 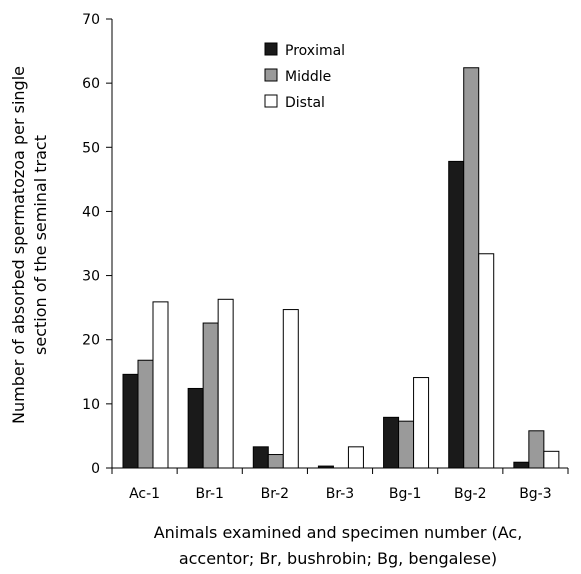 I want to click on y-tick-label-20: 20, so click(x=91, y=341).